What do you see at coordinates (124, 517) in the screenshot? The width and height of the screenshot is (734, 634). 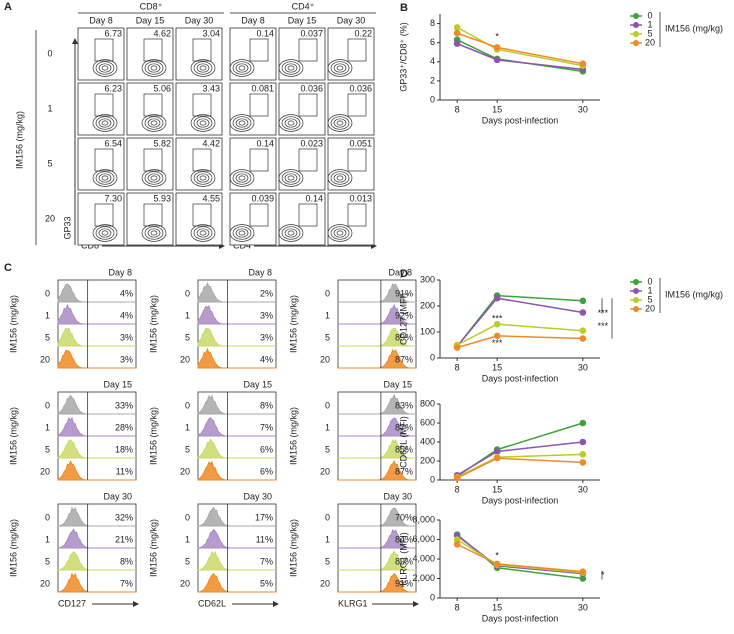 I see `percent: 32%` at bounding box center [124, 517].